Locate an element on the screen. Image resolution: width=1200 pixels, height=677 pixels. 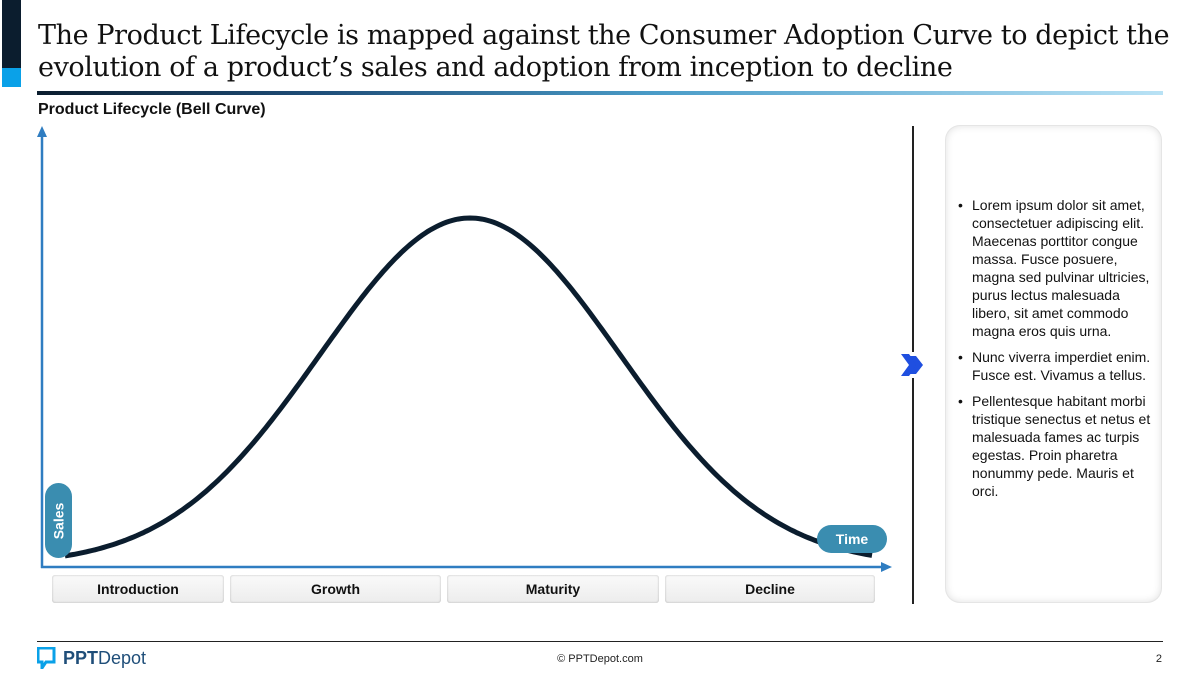
stage-growth: Growth is located at coordinates (335, 589).